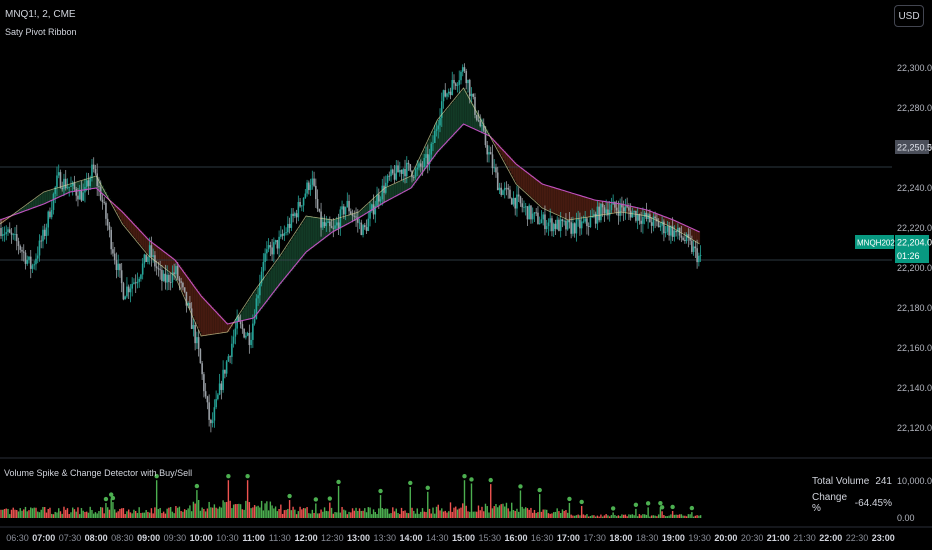 The image size is (932, 550). I want to click on symbol-legend: MNQ1!, 2, CME, so click(40, 14).